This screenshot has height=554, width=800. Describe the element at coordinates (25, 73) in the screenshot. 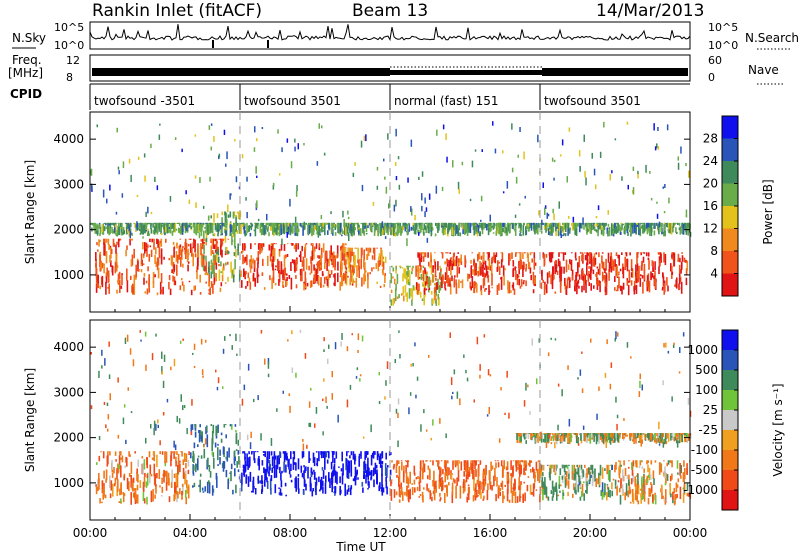

I see `freq-unit: [MHz]` at that location.